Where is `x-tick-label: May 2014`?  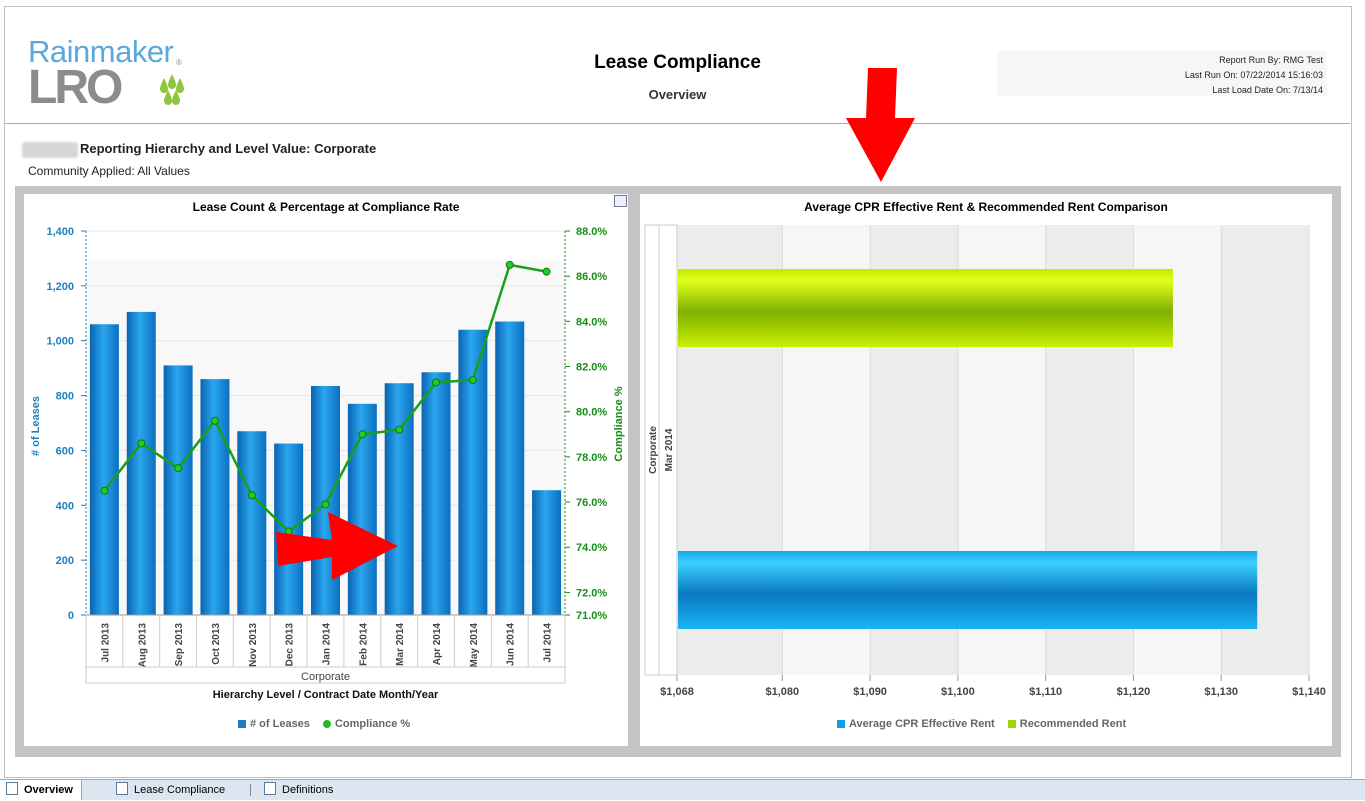
x-tick-label: May 2014 is located at coordinates (474, 645).